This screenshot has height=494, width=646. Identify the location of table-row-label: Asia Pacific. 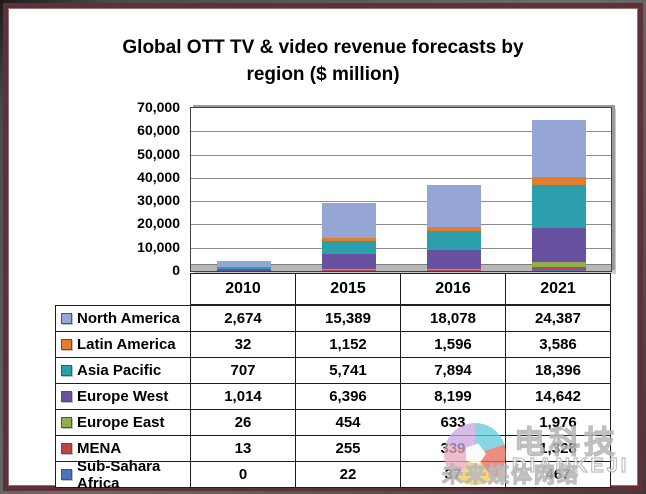
(123, 370).